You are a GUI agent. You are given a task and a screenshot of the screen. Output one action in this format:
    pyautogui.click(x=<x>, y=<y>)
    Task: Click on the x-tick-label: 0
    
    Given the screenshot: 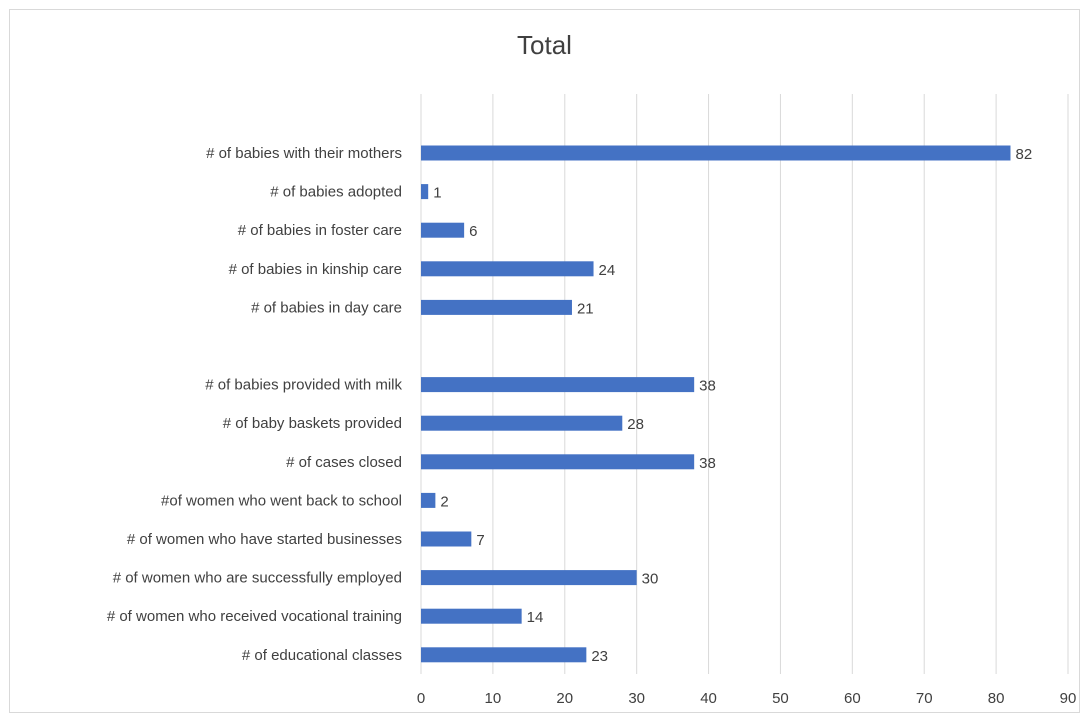 What is the action you would take?
    pyautogui.click(x=421, y=698)
    